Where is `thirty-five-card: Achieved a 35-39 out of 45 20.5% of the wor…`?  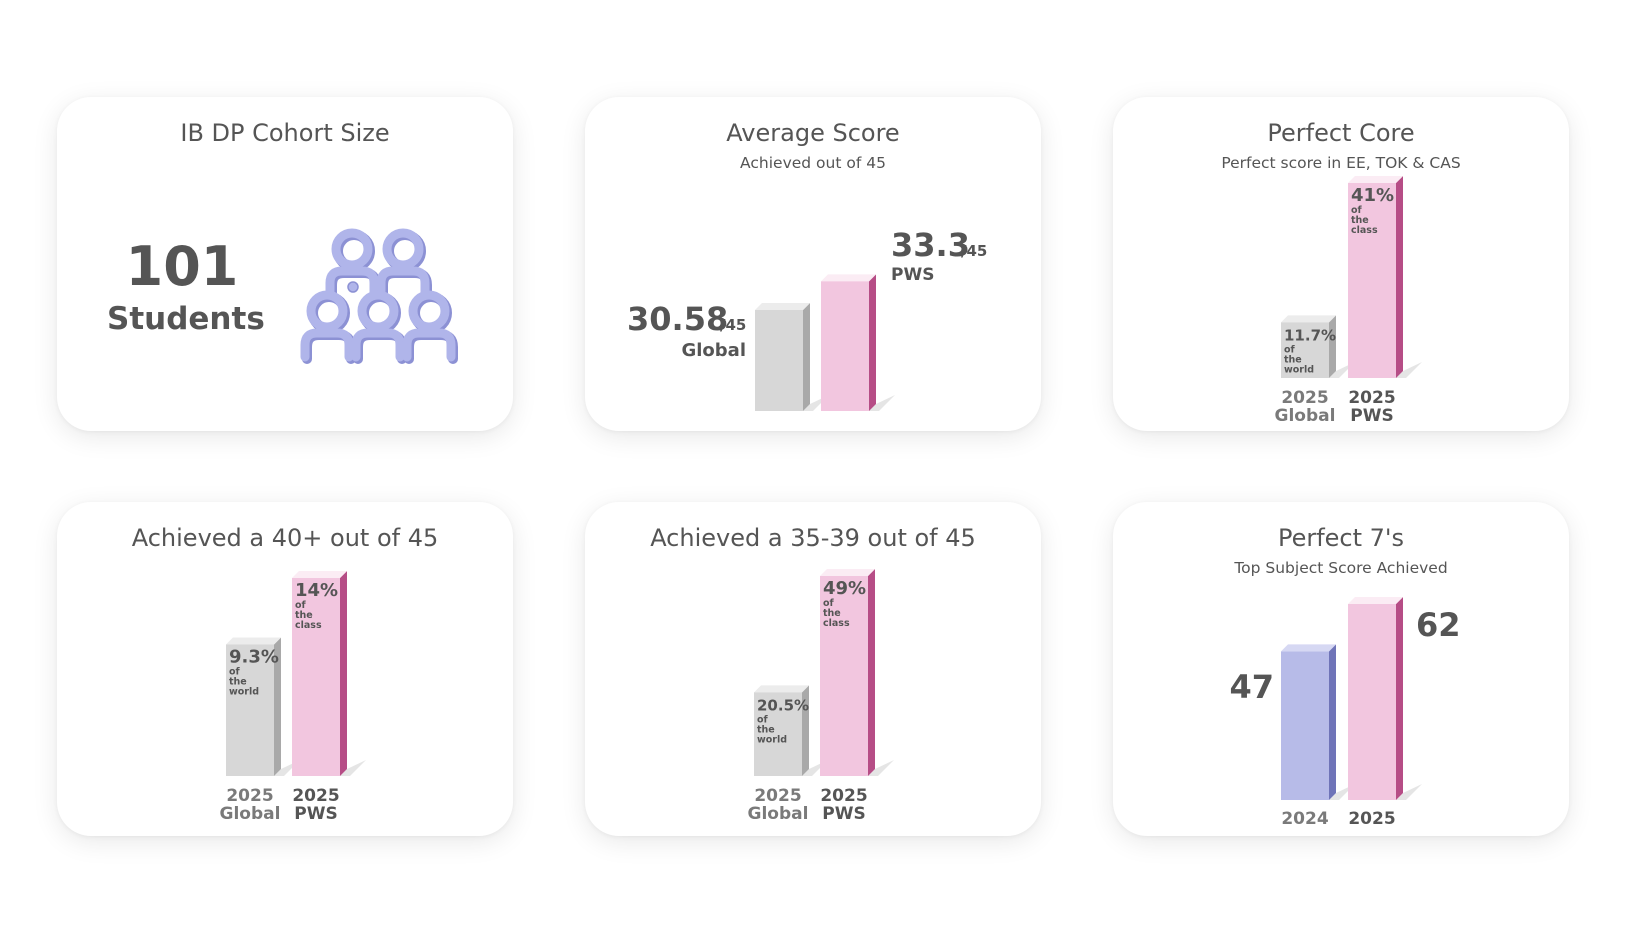 thirty-five-card: Achieved a 35-39 out of 45 20.5% of the wor… is located at coordinates (813, 669).